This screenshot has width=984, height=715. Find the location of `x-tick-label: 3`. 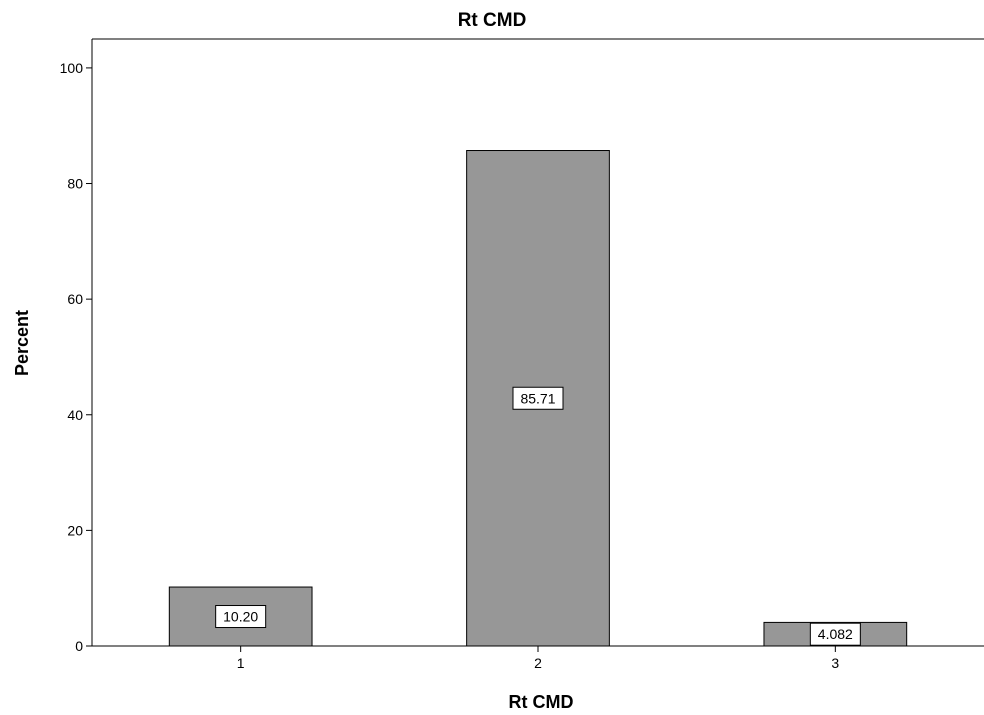

x-tick-label: 3 is located at coordinates (835, 663).